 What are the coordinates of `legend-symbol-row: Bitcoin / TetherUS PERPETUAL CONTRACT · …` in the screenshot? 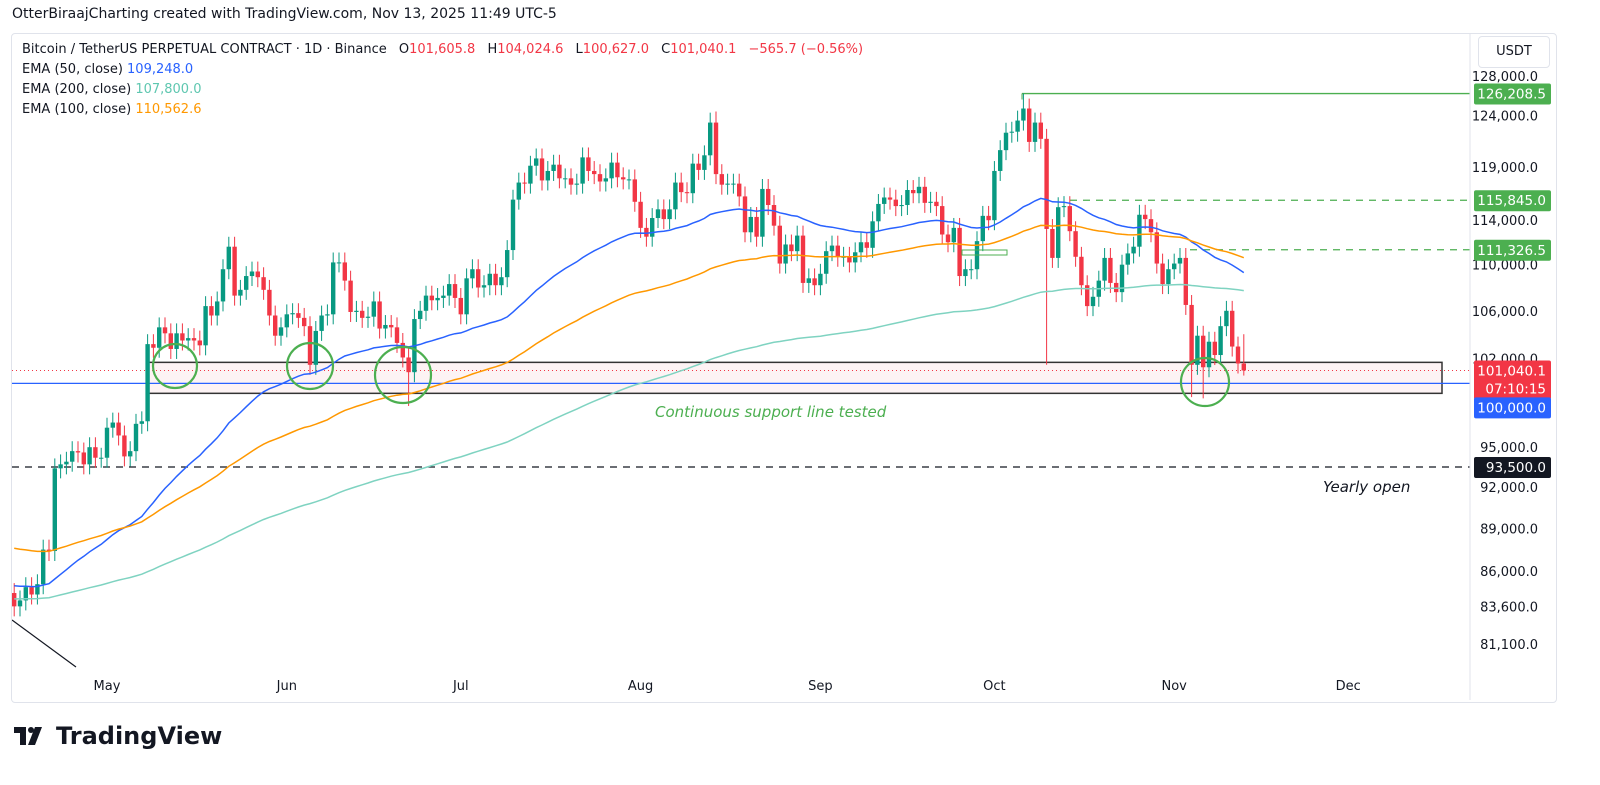 It's located at (442, 50).